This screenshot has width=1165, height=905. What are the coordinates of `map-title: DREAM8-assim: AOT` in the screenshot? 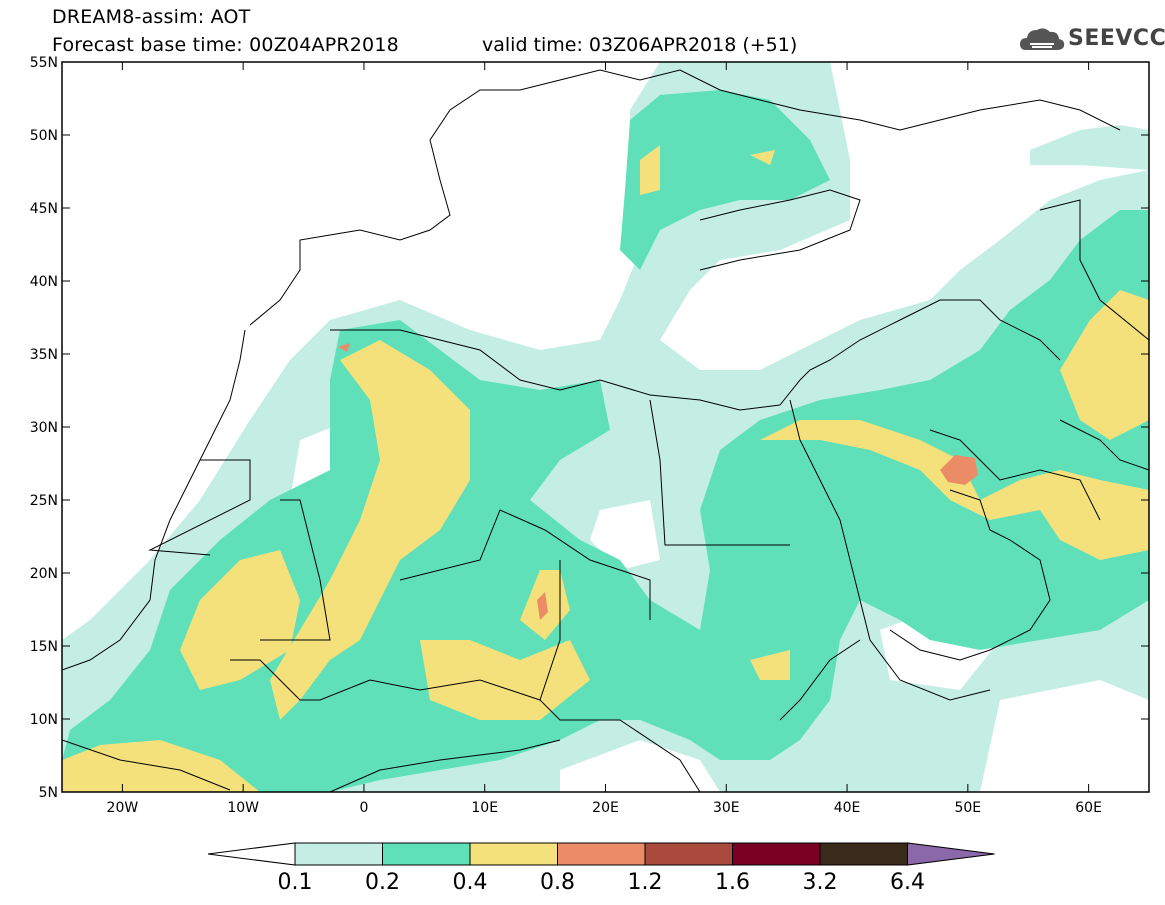 It's located at (151, 17).